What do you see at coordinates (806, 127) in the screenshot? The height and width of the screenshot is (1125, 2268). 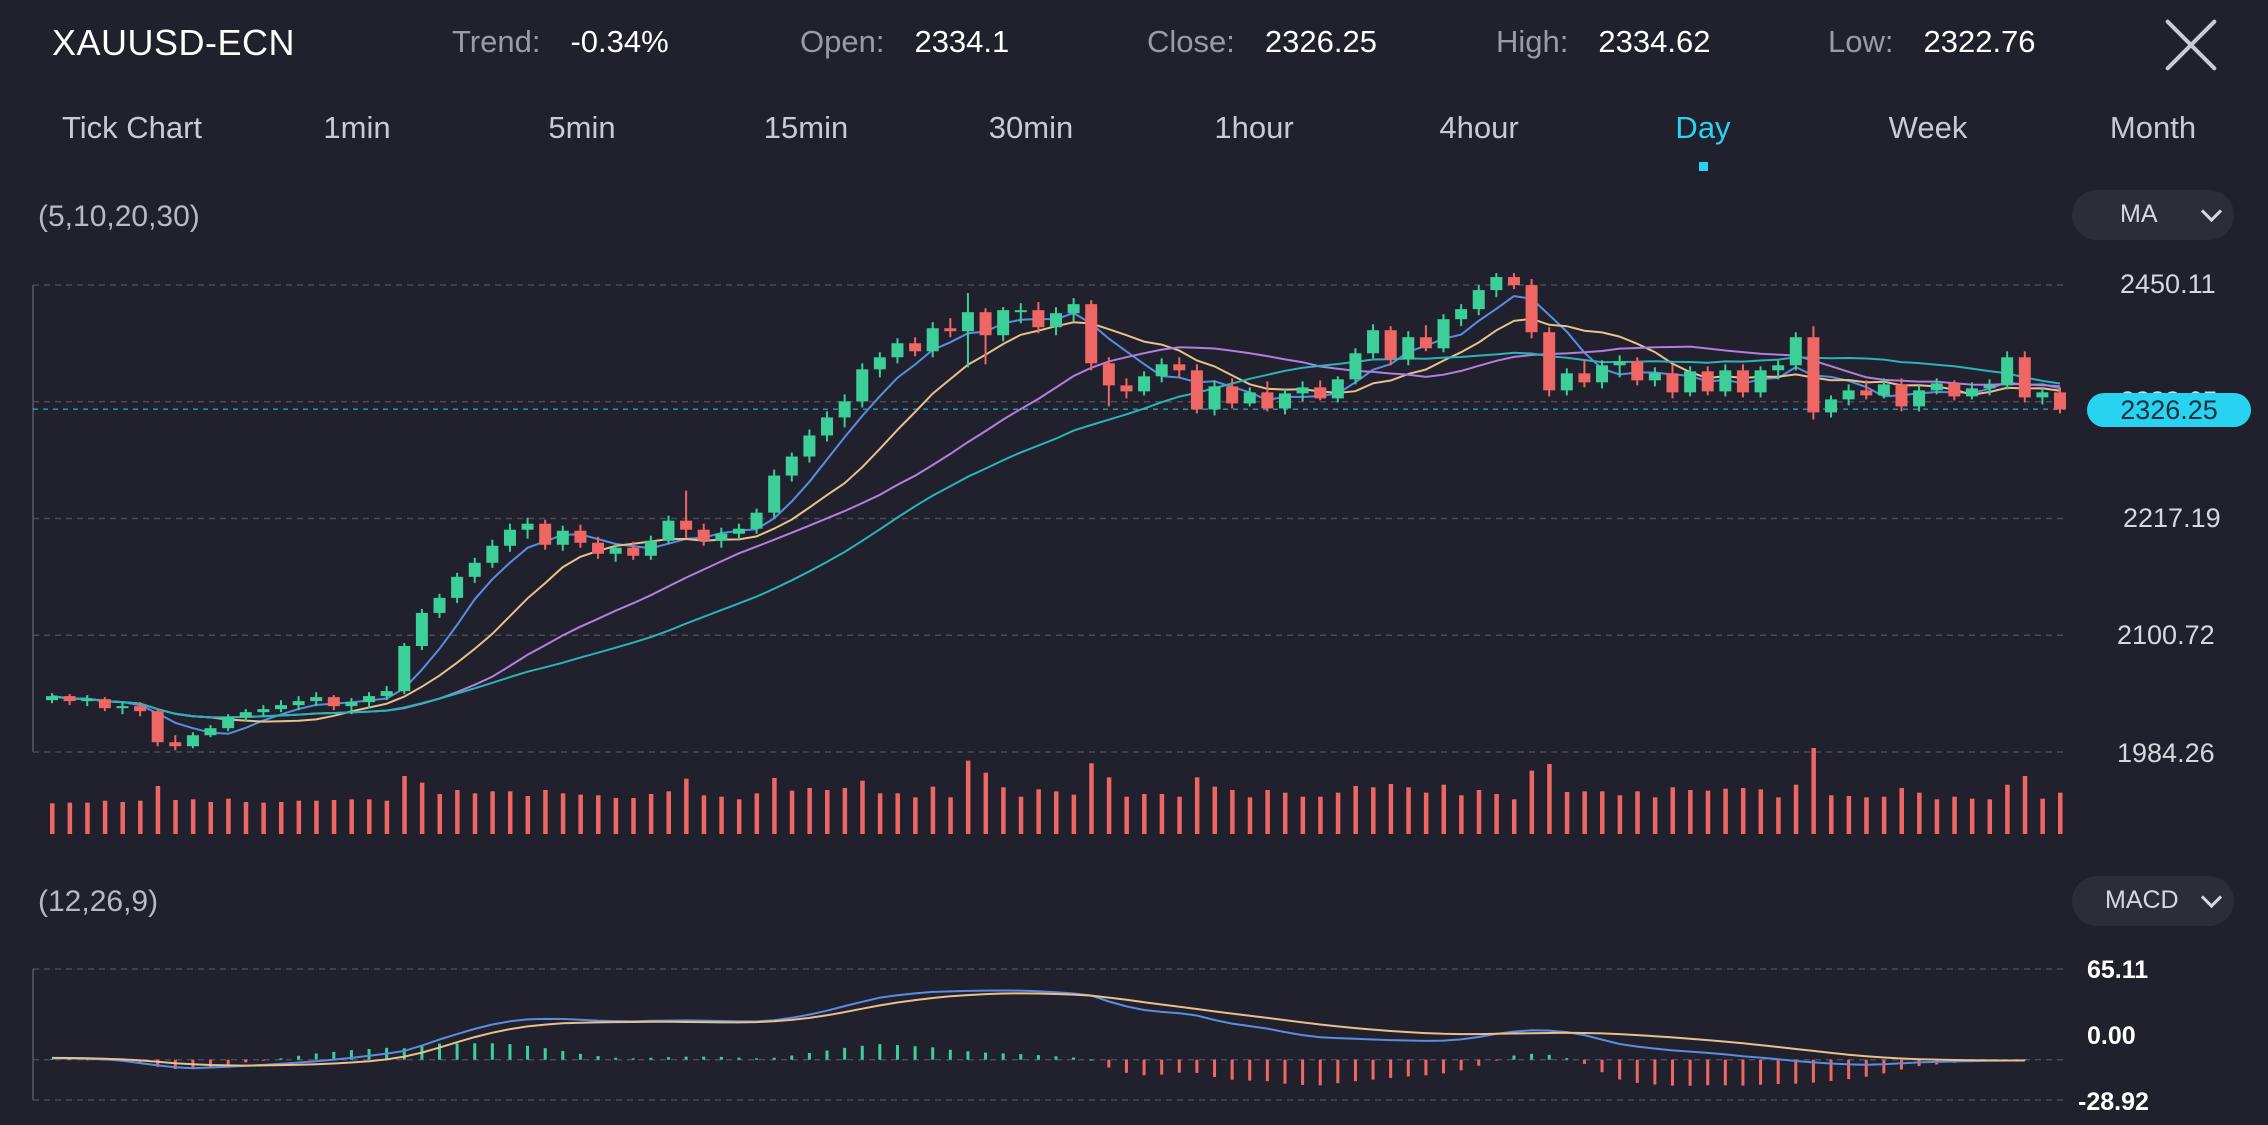 I see `tab-15min: 15min` at bounding box center [806, 127].